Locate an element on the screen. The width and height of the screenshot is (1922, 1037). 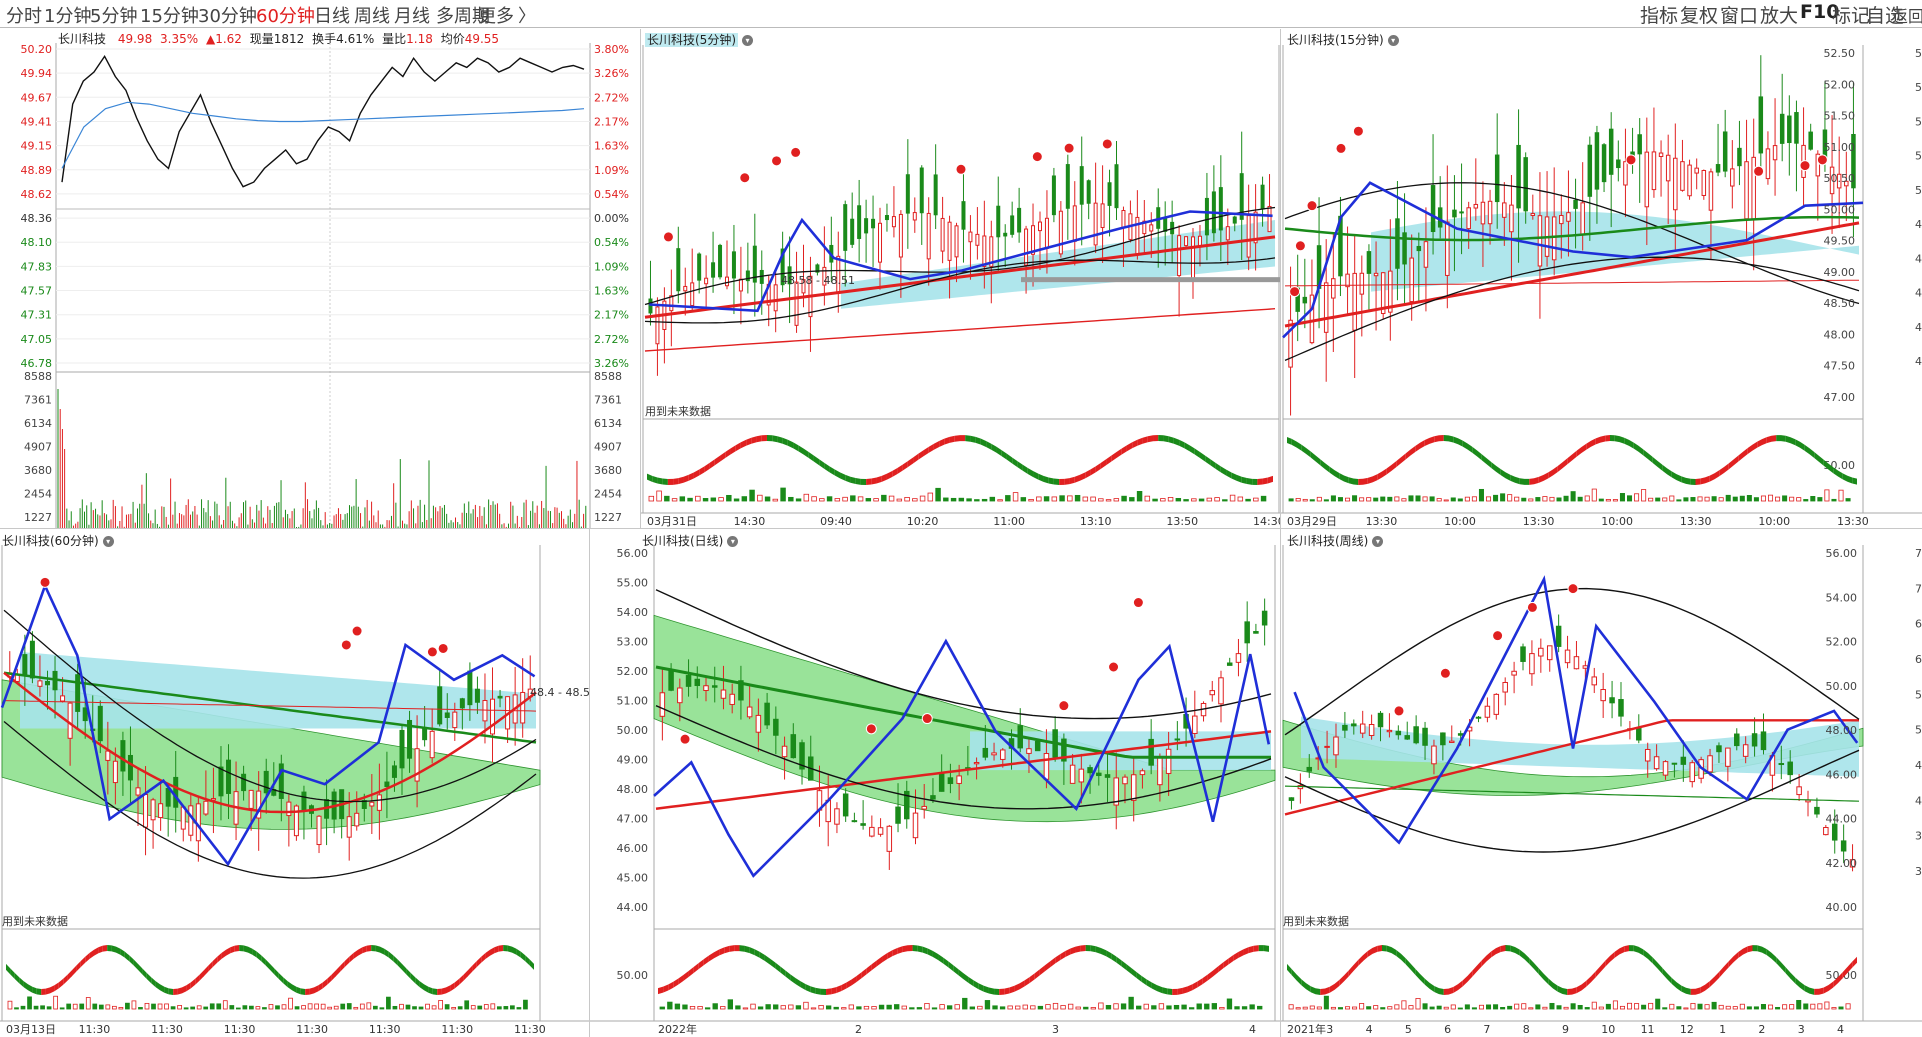
right-axis-label: 55.00 is located at coordinates (1918, 694).